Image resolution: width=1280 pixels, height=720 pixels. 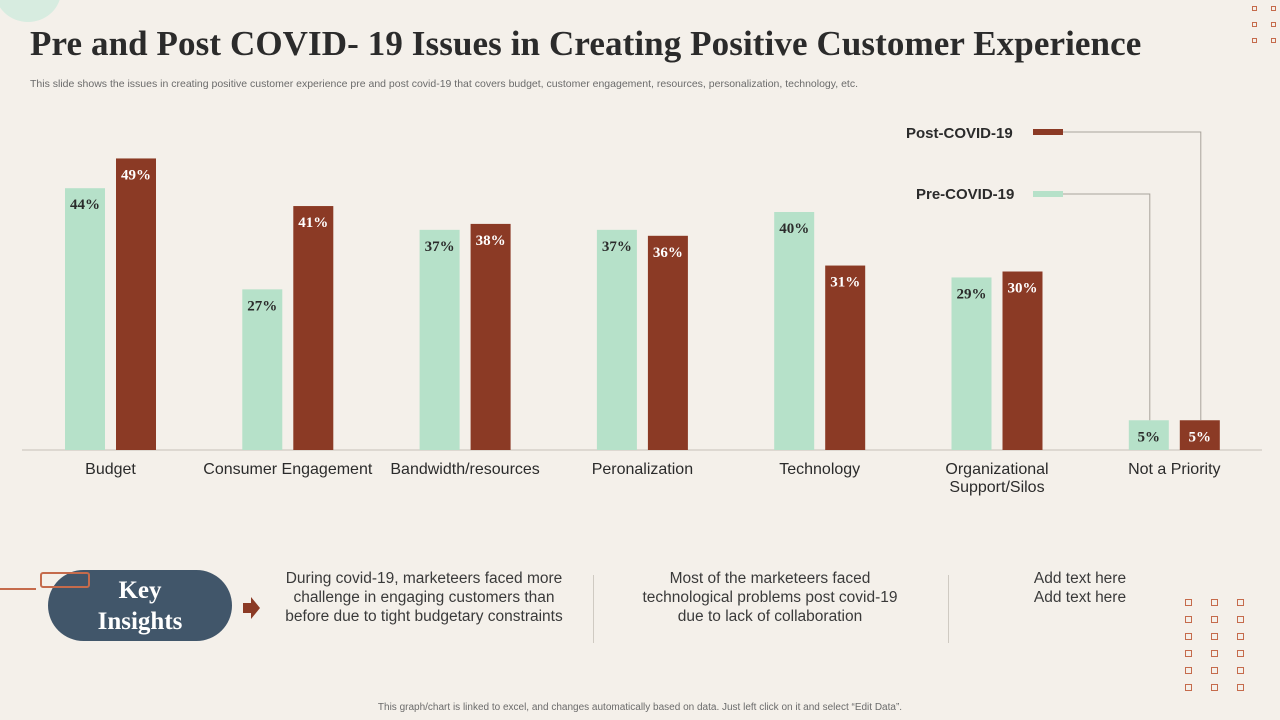 What do you see at coordinates (1080, 588) in the screenshot?
I see `insight-text-3: Add text here Add text here` at bounding box center [1080, 588].